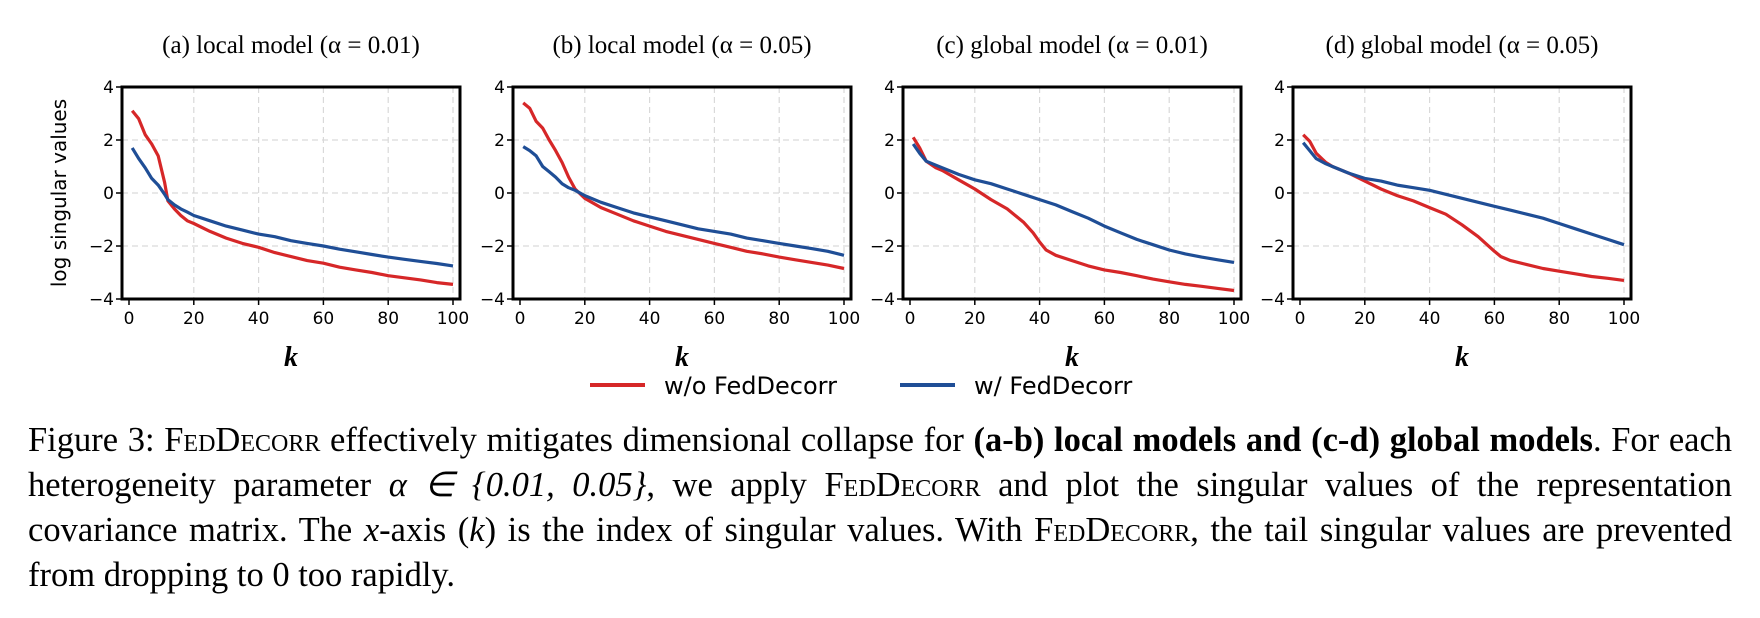 The height and width of the screenshot is (618, 1760). What do you see at coordinates (477, 530) in the screenshot?
I see `caption-k-var: k` at bounding box center [477, 530].